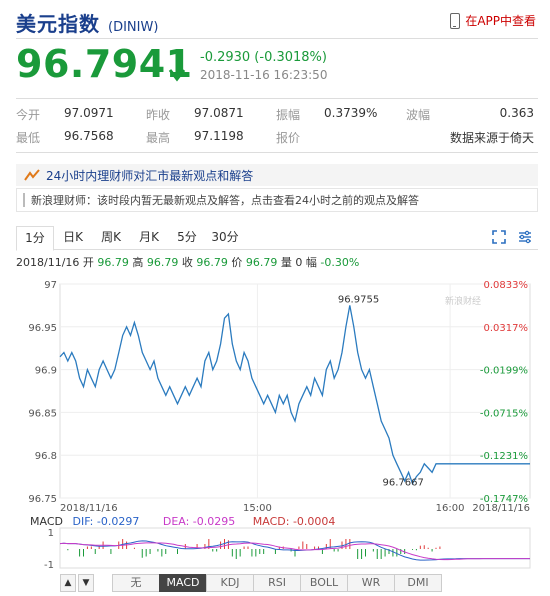  What do you see at coordinates (257, 508) in the screenshot?
I see `x-tick-label: 15:00` at bounding box center [257, 508].